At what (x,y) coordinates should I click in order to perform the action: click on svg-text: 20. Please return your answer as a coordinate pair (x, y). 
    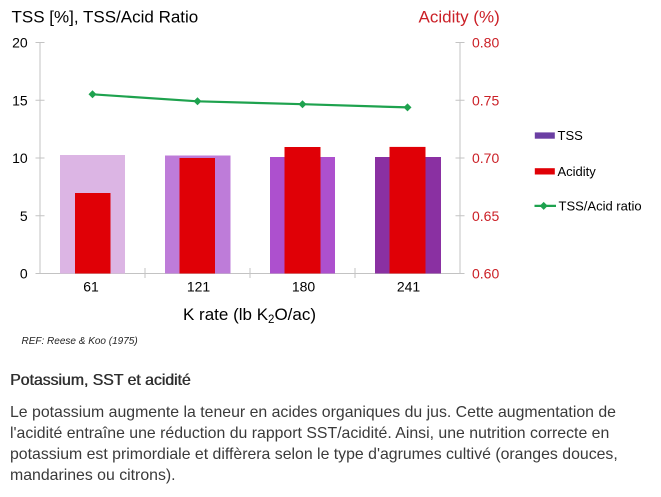
    Looking at the image, I should click on (20, 43).